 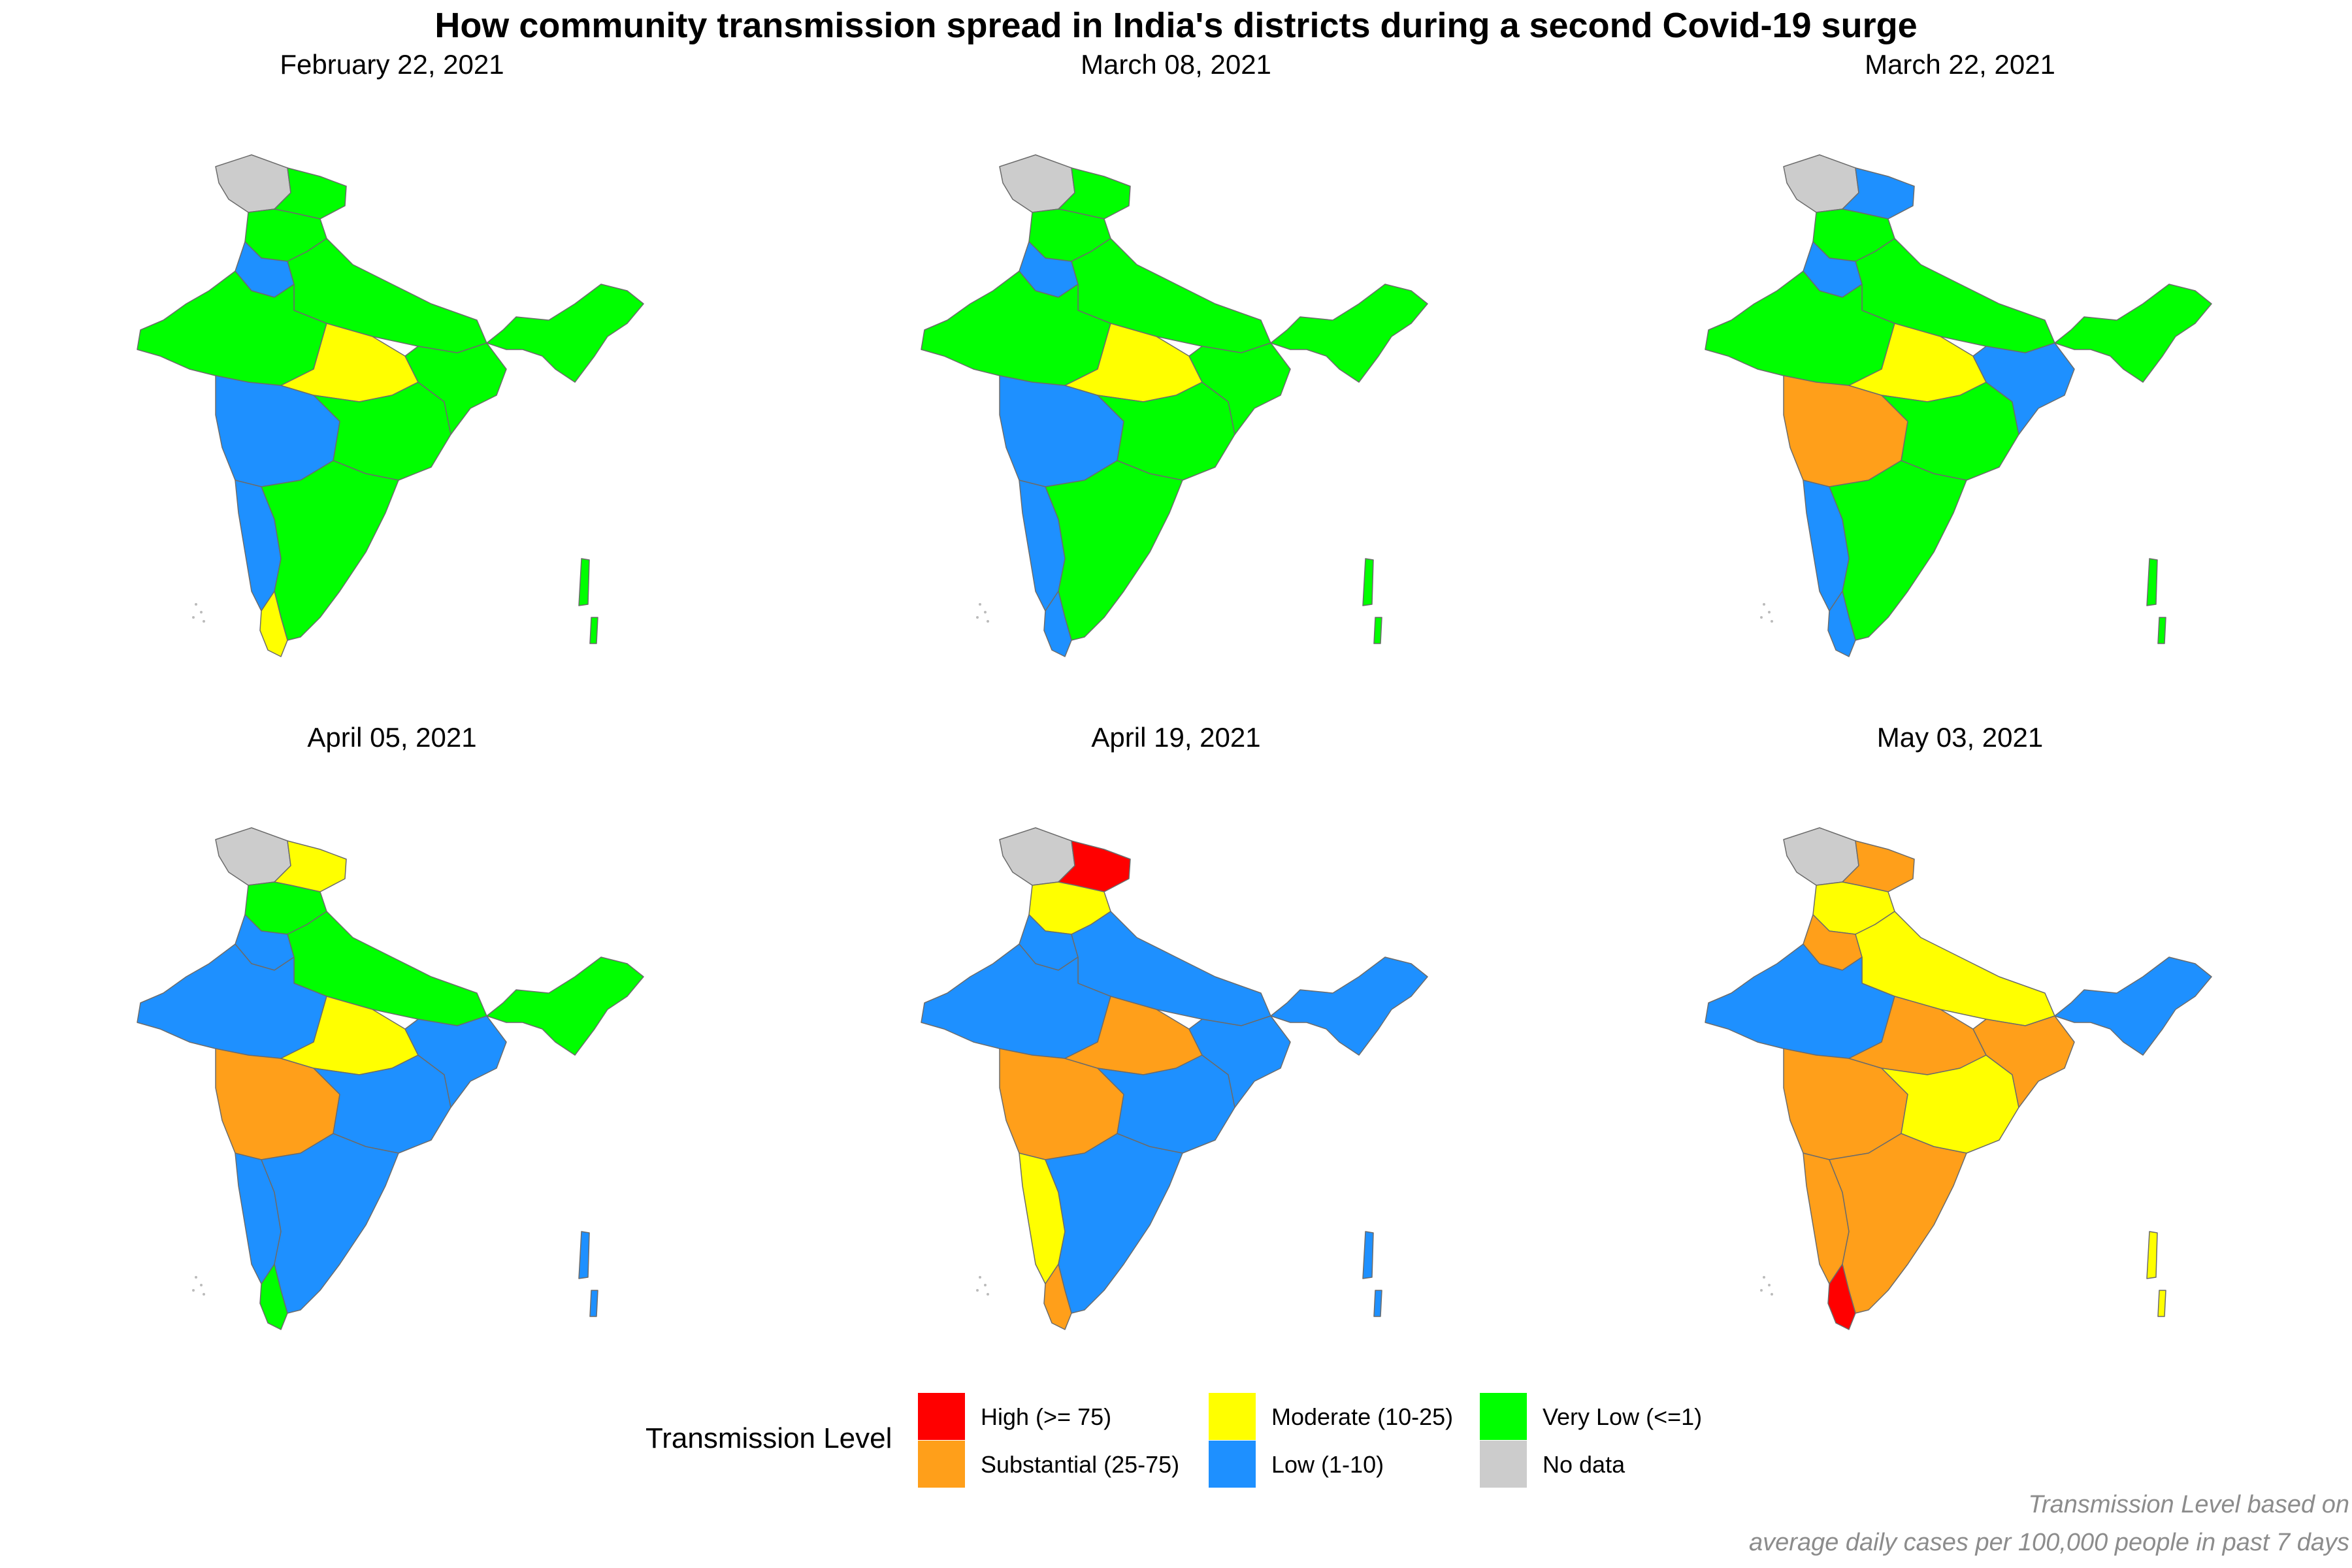 I want to click on caption-line-1: Transmission Level based on, so click(x=2188, y=1504).